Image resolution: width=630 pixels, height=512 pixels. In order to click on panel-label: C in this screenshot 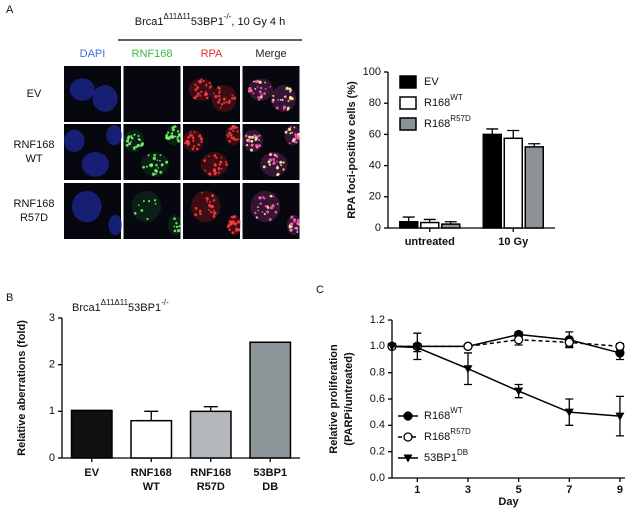, I will do `click(320, 290)`.